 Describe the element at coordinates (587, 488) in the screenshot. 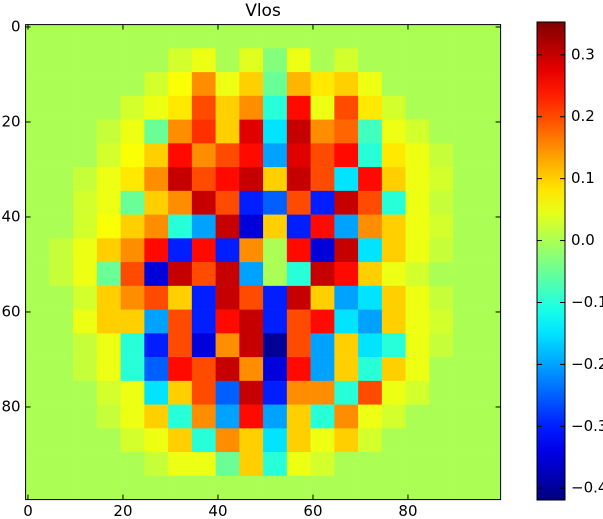

I see `colorbar-tick-label: −0.4` at that location.